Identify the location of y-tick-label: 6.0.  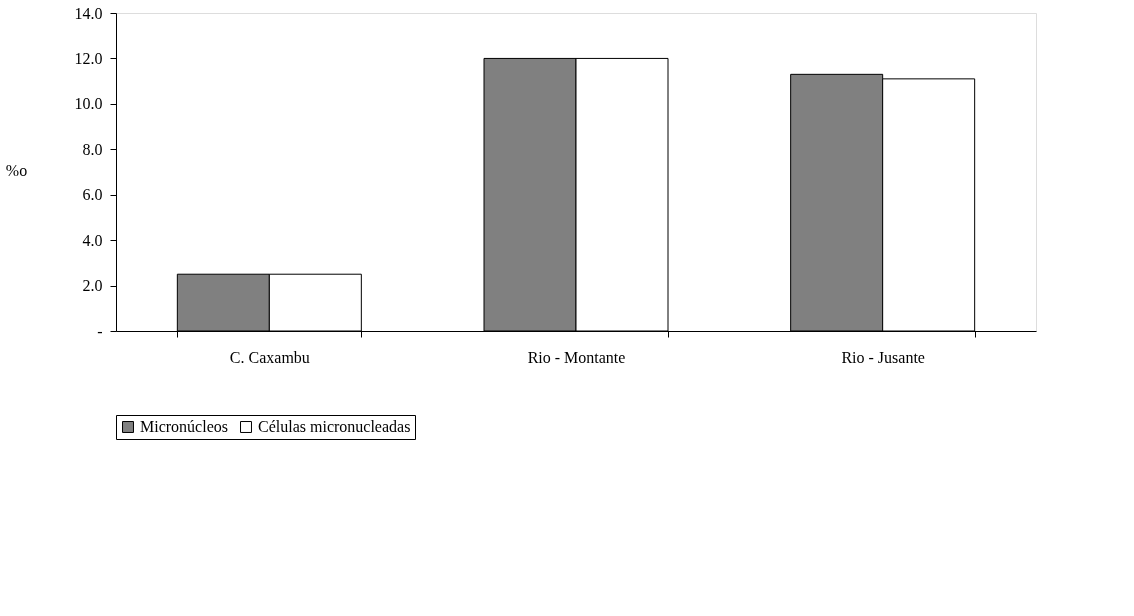
(92, 195).